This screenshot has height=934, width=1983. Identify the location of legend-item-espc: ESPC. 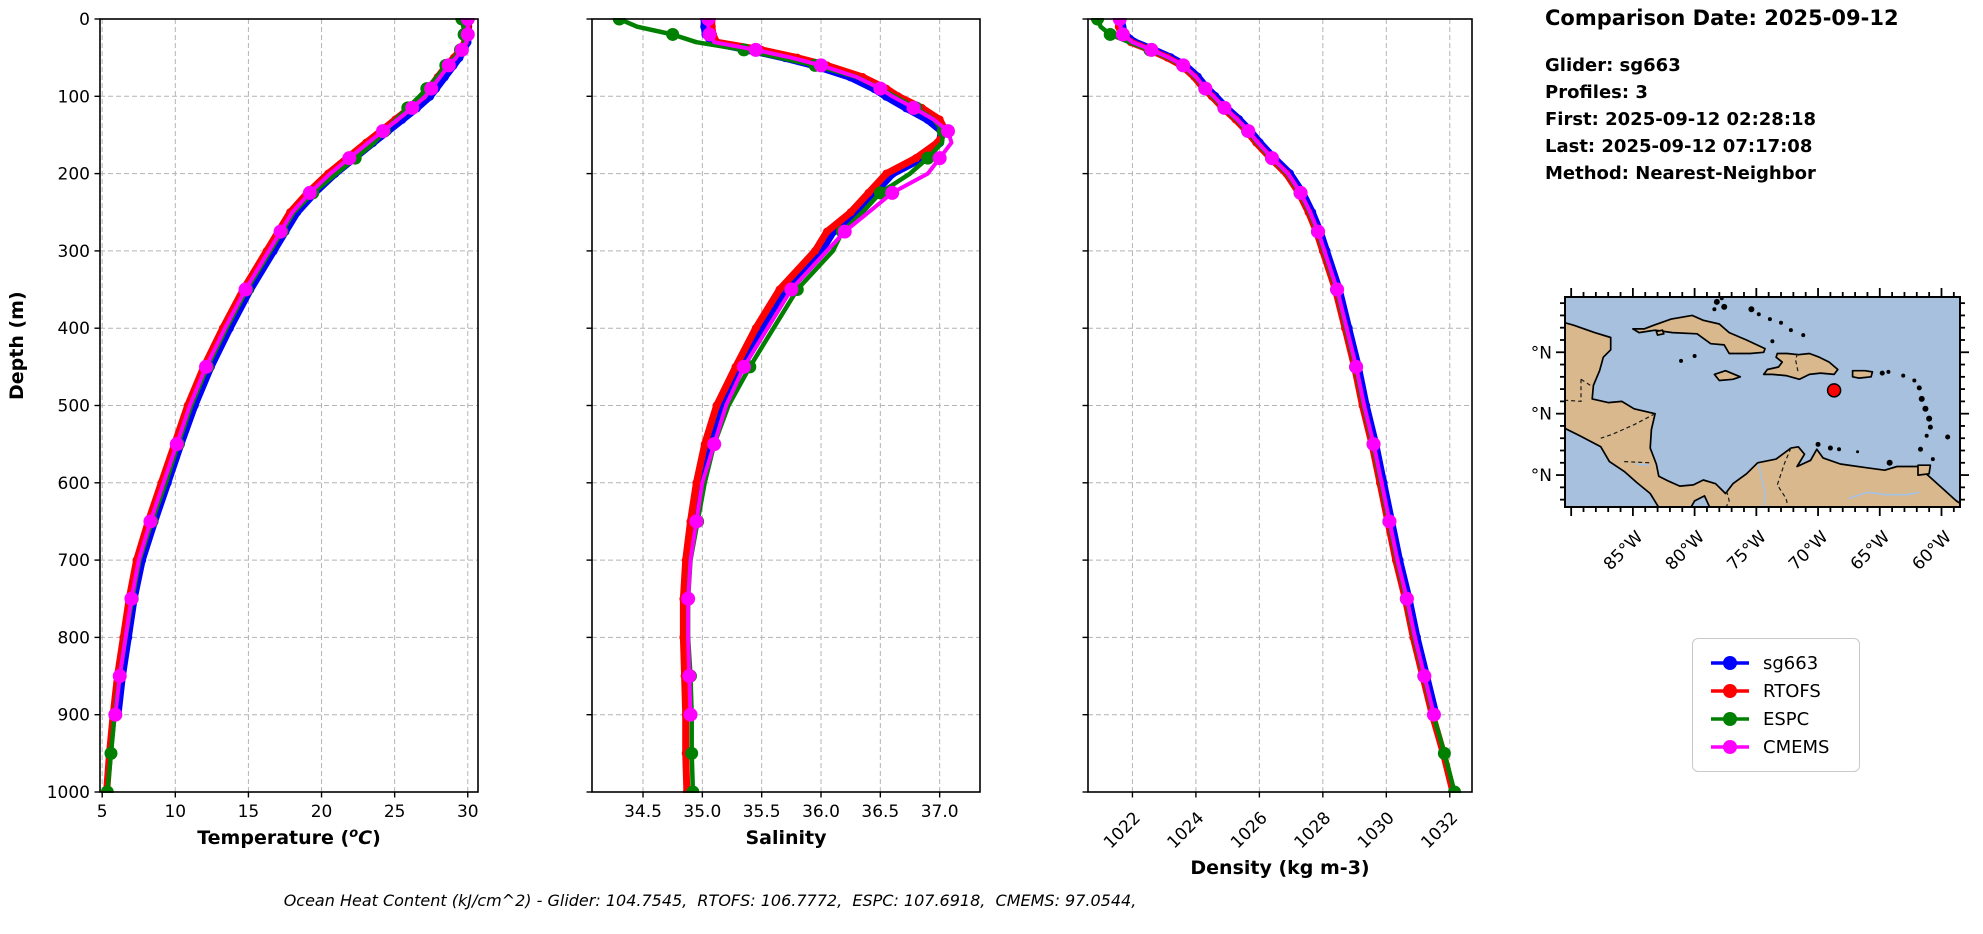
(1776, 719).